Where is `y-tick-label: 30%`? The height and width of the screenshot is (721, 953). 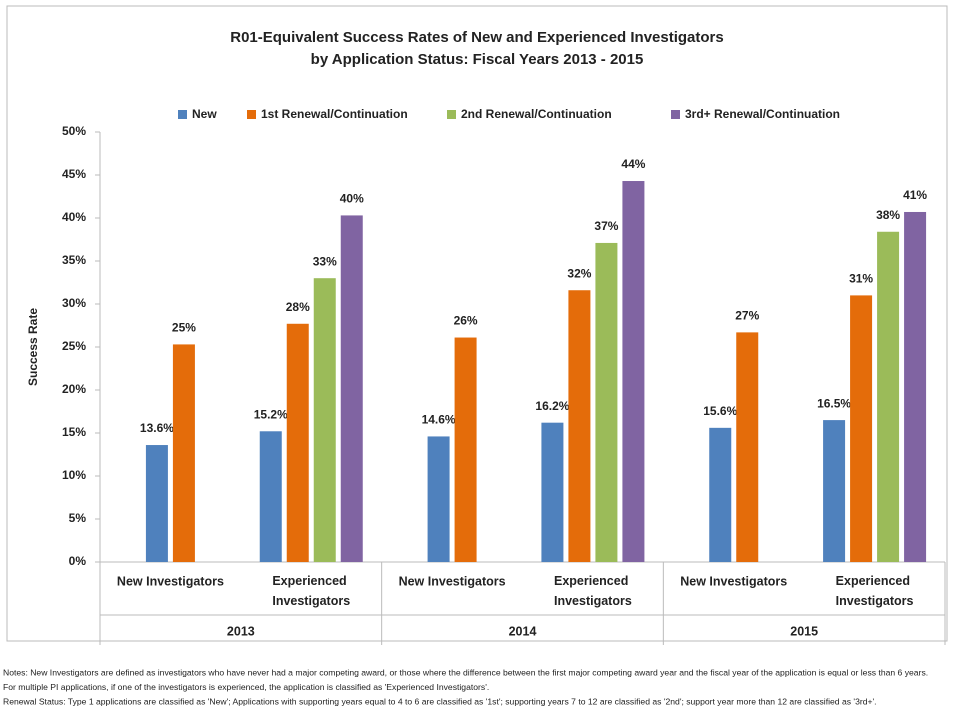
y-tick-label: 30% is located at coordinates (74, 303).